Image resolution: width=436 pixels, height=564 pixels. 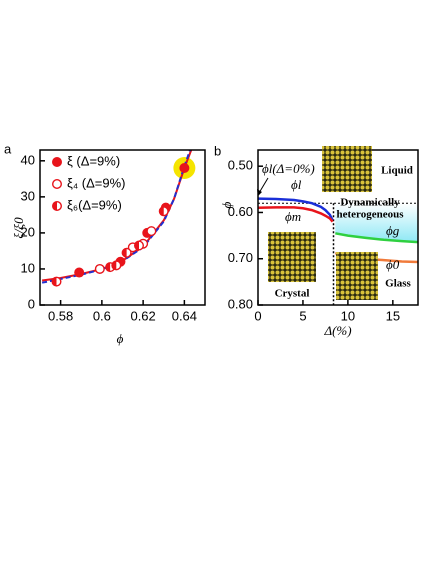 I want to click on x-axis-label: ϕ, so click(x=120, y=338).